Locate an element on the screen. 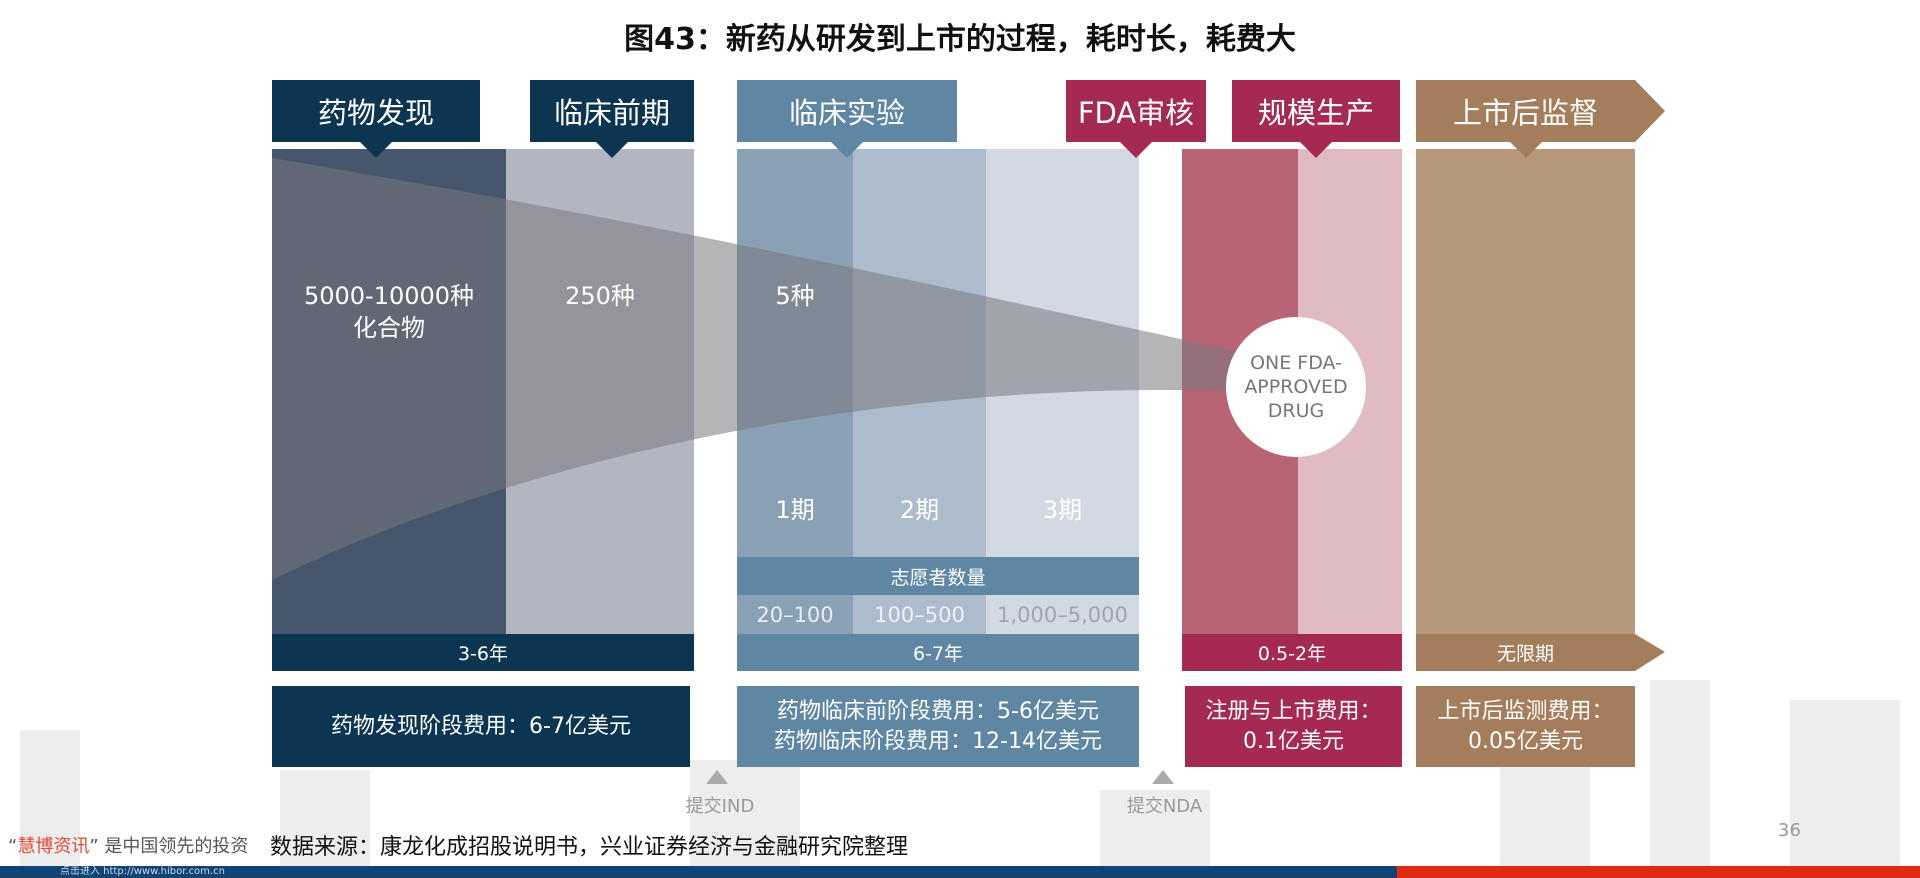 The image size is (1920, 878). volunteer-count-3: 1,000–5,000 is located at coordinates (1062, 614).